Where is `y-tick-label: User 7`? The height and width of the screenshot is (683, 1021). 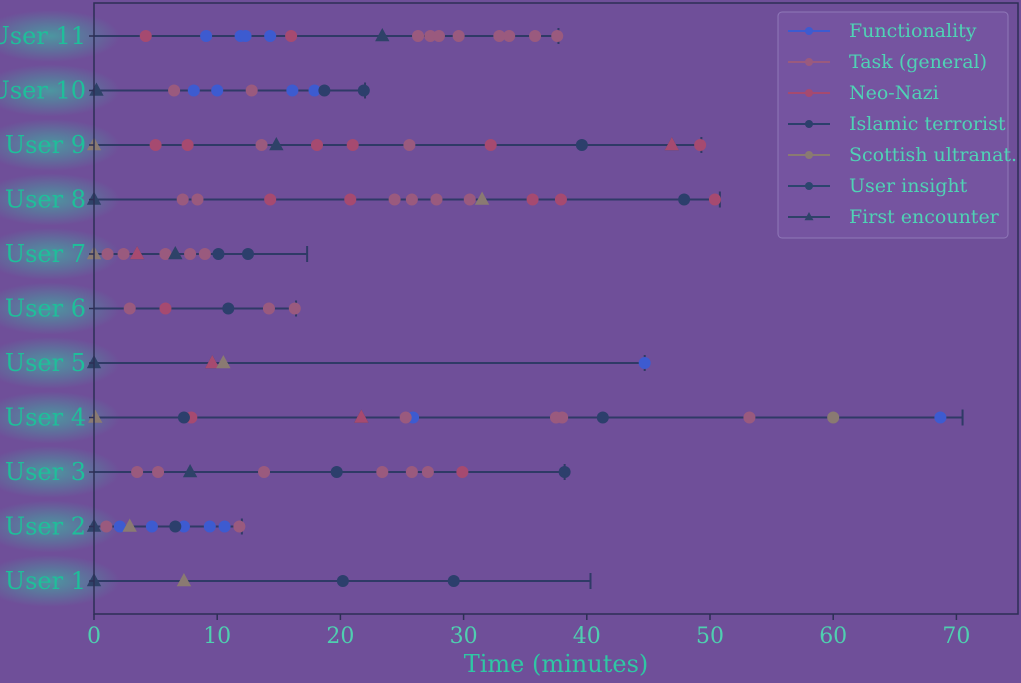 y-tick-label: User 7 is located at coordinates (45, 254).